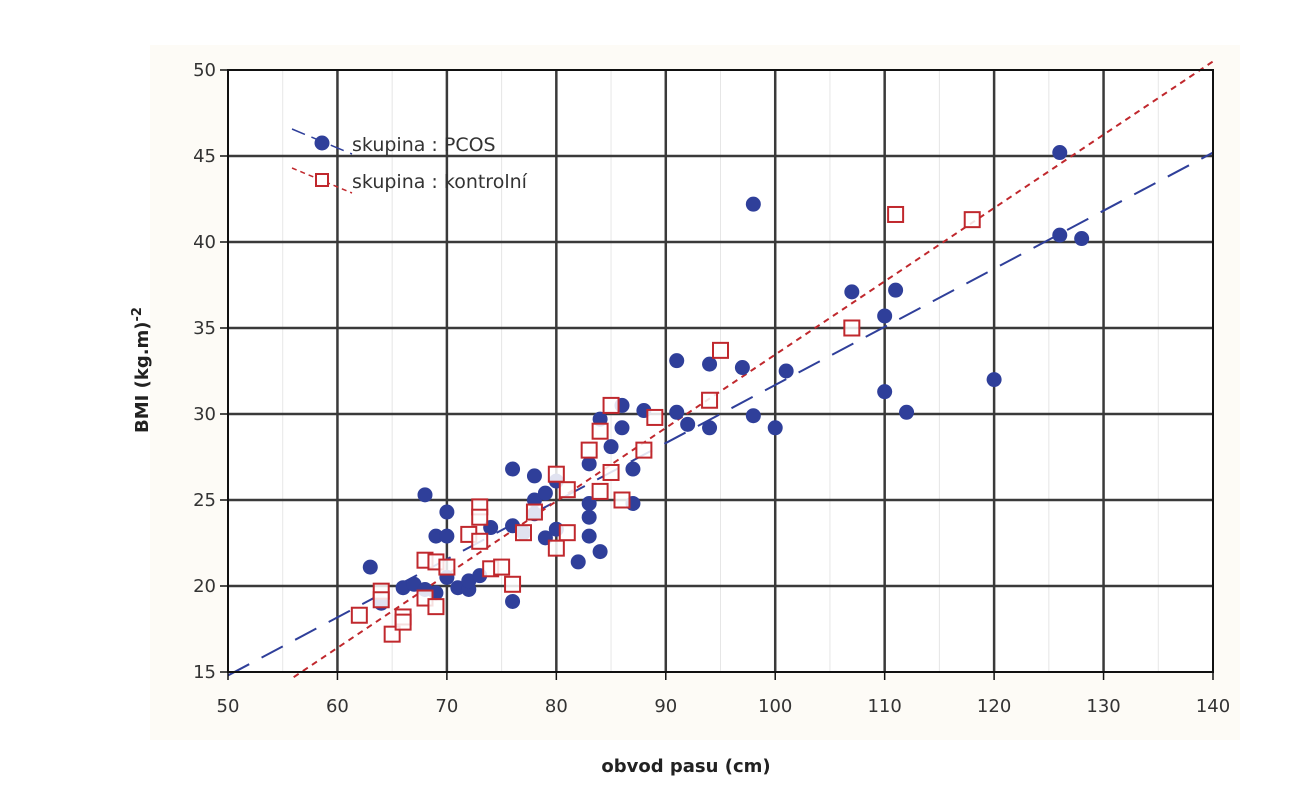 Image resolution: width=1303 pixels, height=800 pixels. I want to click on x-tick-label: 50, so click(228, 706).